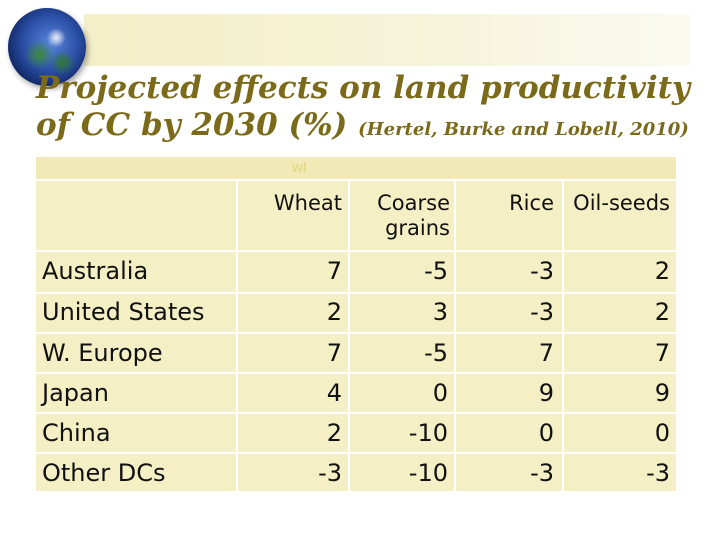 The image size is (720, 540). What do you see at coordinates (523, 129) in the screenshot?
I see `title-citation: (Hertel, Burke and Lobell, 2010)` at bounding box center [523, 129].